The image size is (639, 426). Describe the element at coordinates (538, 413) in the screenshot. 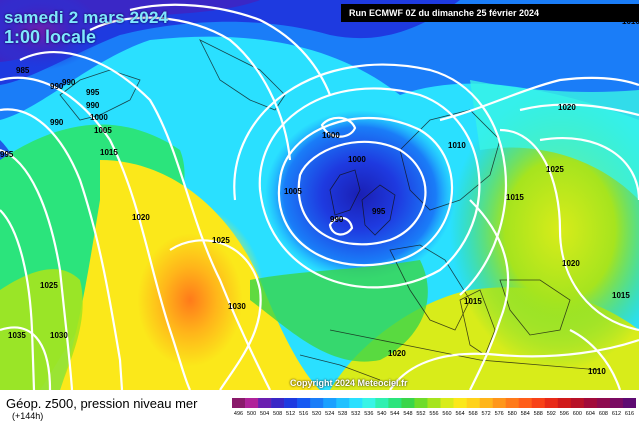

I see `scale-label: 588` at that location.